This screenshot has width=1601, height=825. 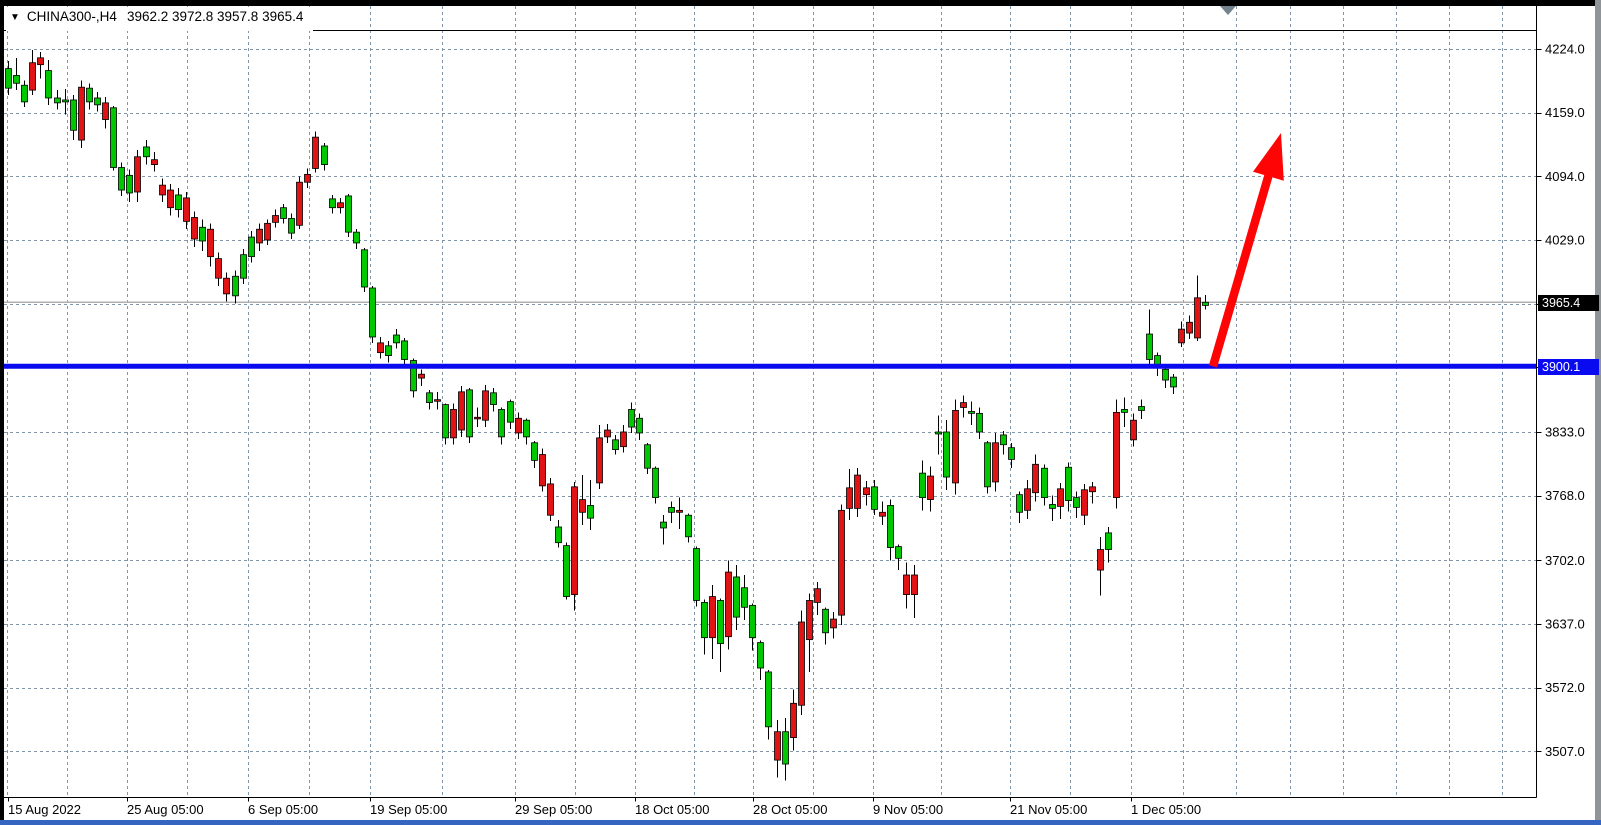 I want to click on price-axis-label: 4029.0, so click(x=1565, y=240).